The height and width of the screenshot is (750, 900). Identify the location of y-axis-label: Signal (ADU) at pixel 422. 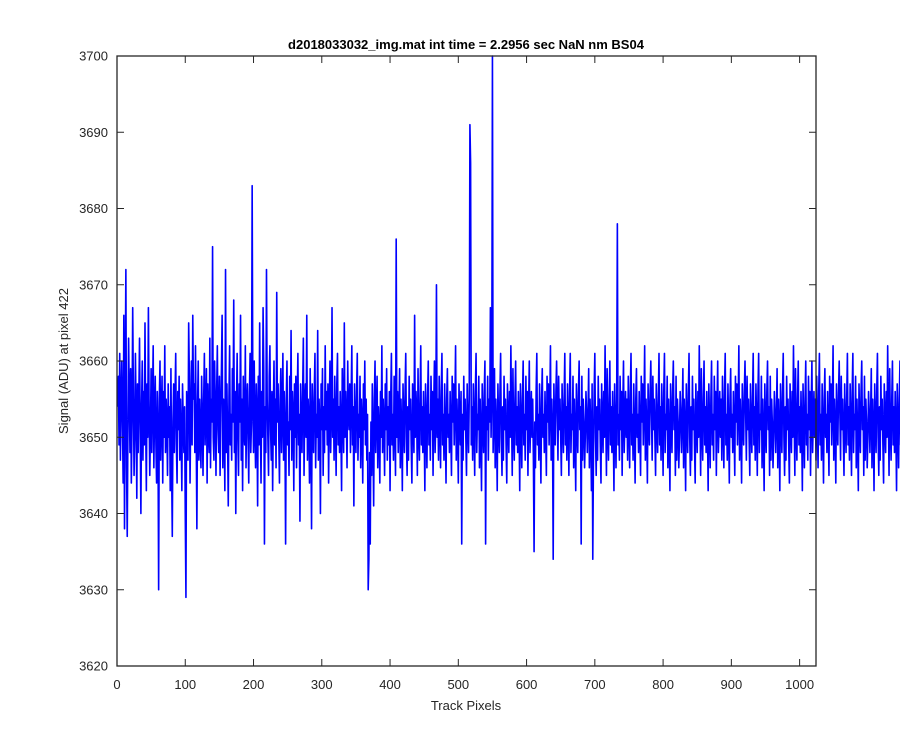
(63, 361).